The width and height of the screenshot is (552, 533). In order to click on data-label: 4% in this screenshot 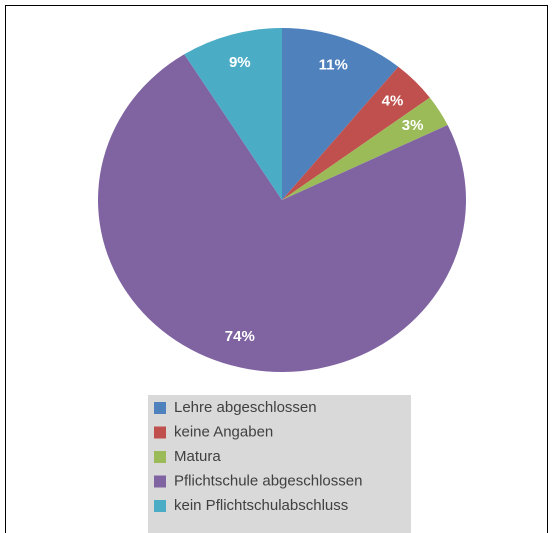, I will do `click(393, 100)`.